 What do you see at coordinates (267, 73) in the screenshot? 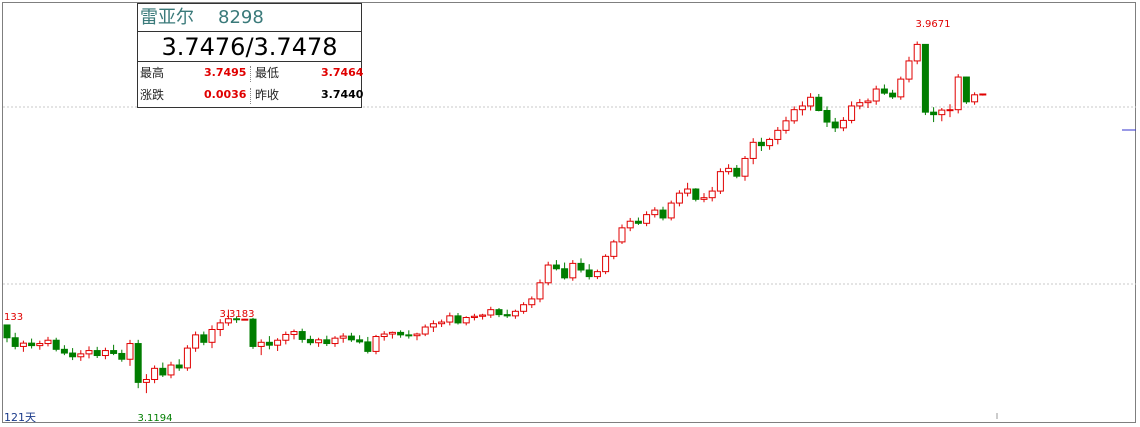
I see `low-label: 最低` at bounding box center [267, 73].